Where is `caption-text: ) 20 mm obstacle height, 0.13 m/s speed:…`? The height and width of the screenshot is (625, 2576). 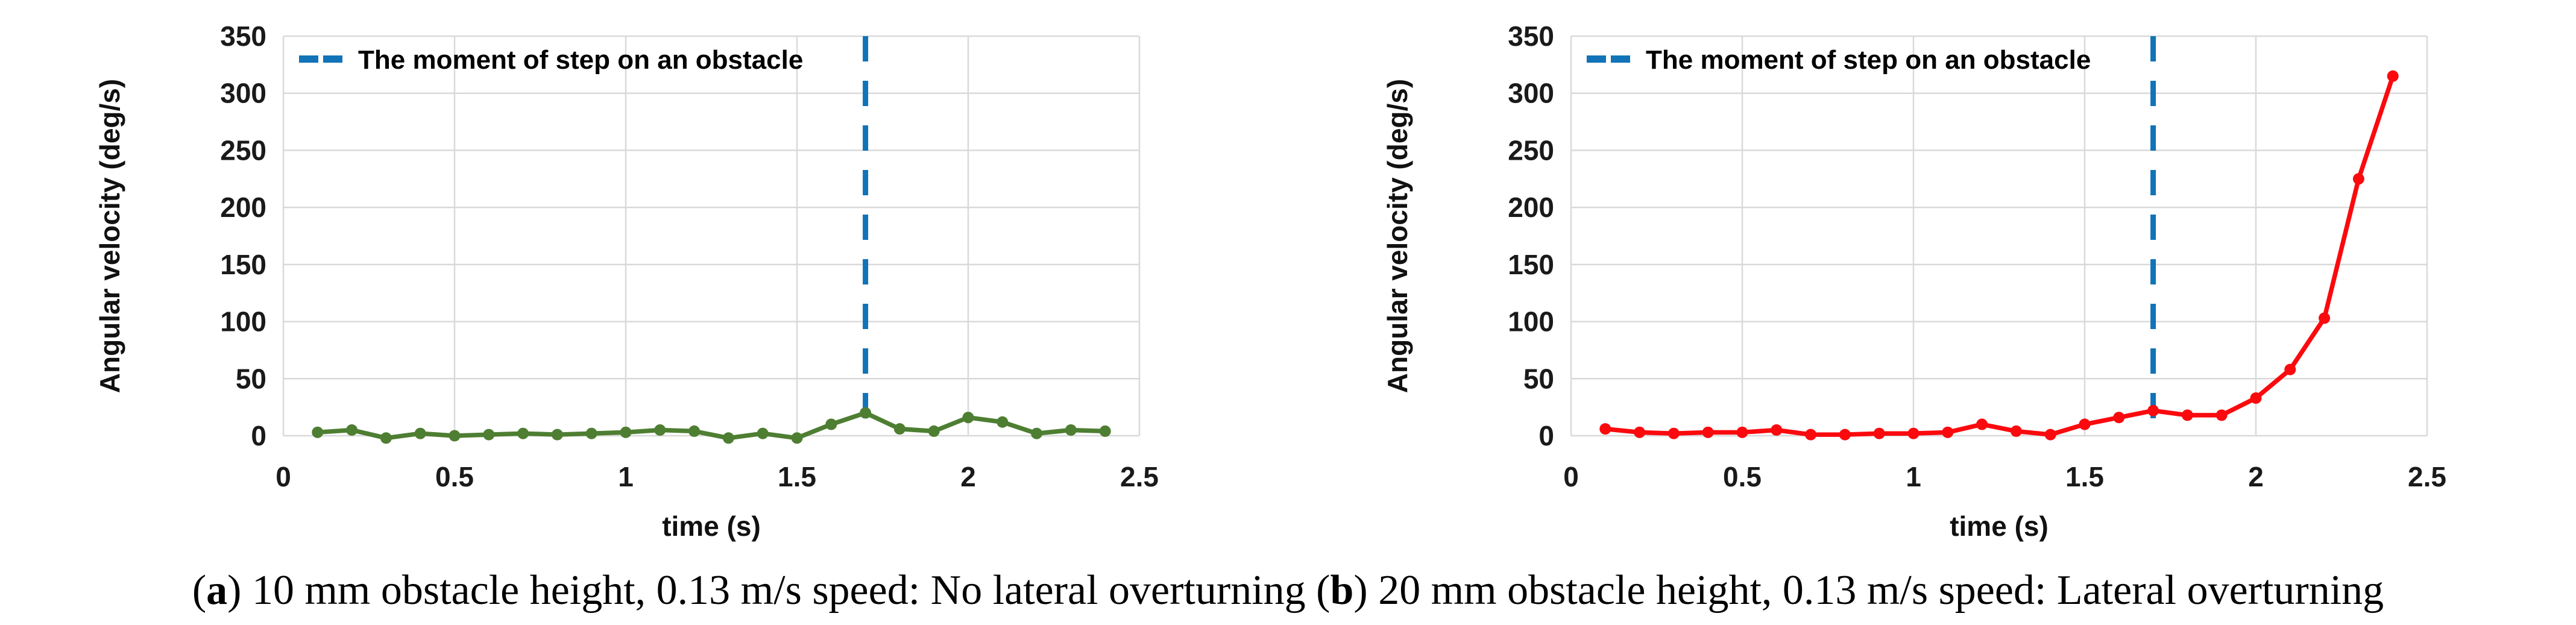
caption-text: ) 20 mm obstacle height, 0.13 m/s speed:… is located at coordinates (1868, 590).